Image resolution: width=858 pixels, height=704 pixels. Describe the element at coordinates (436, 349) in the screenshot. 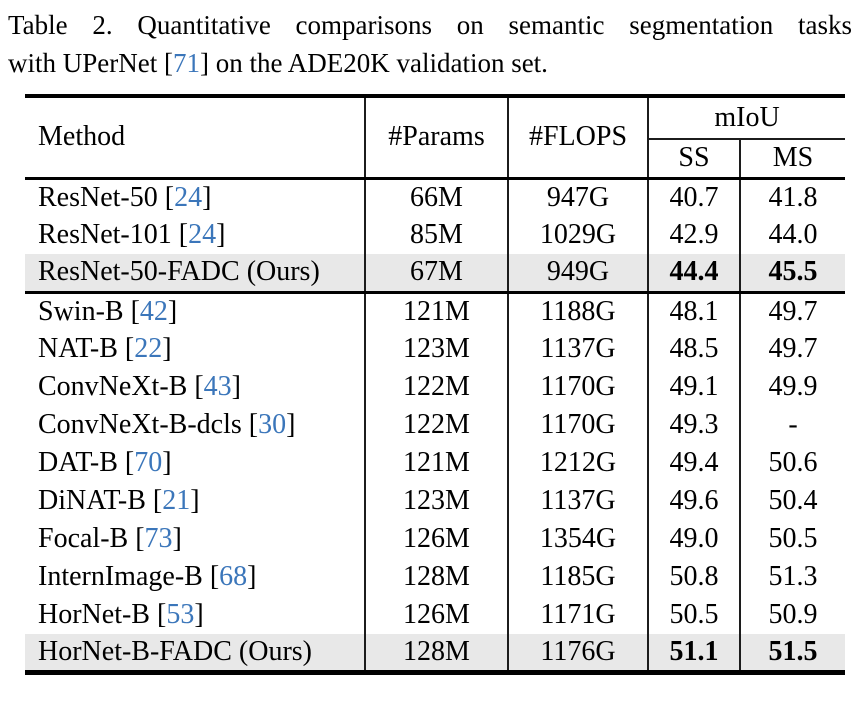

I see `params-cell: 123M` at that location.